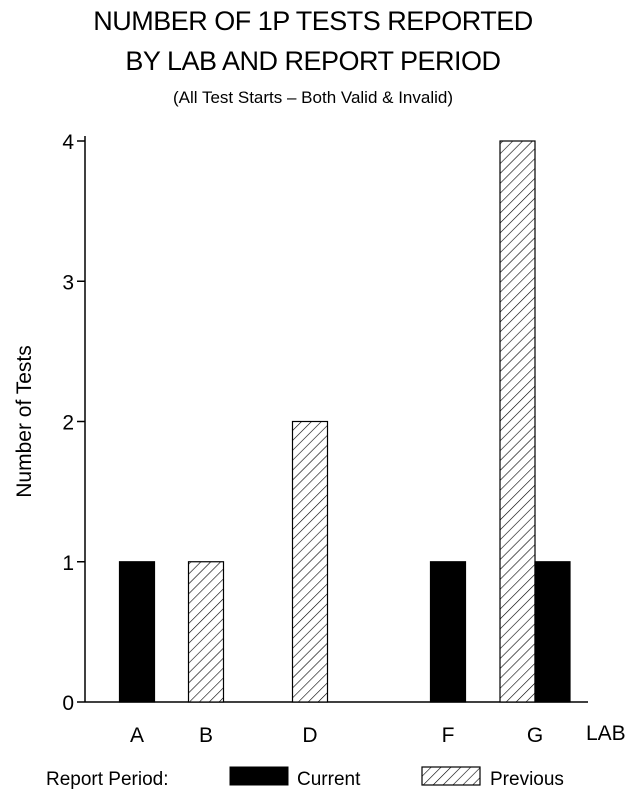 The height and width of the screenshot is (794, 626). What do you see at coordinates (137, 735) in the screenshot?
I see `x-tick-label: A` at bounding box center [137, 735].